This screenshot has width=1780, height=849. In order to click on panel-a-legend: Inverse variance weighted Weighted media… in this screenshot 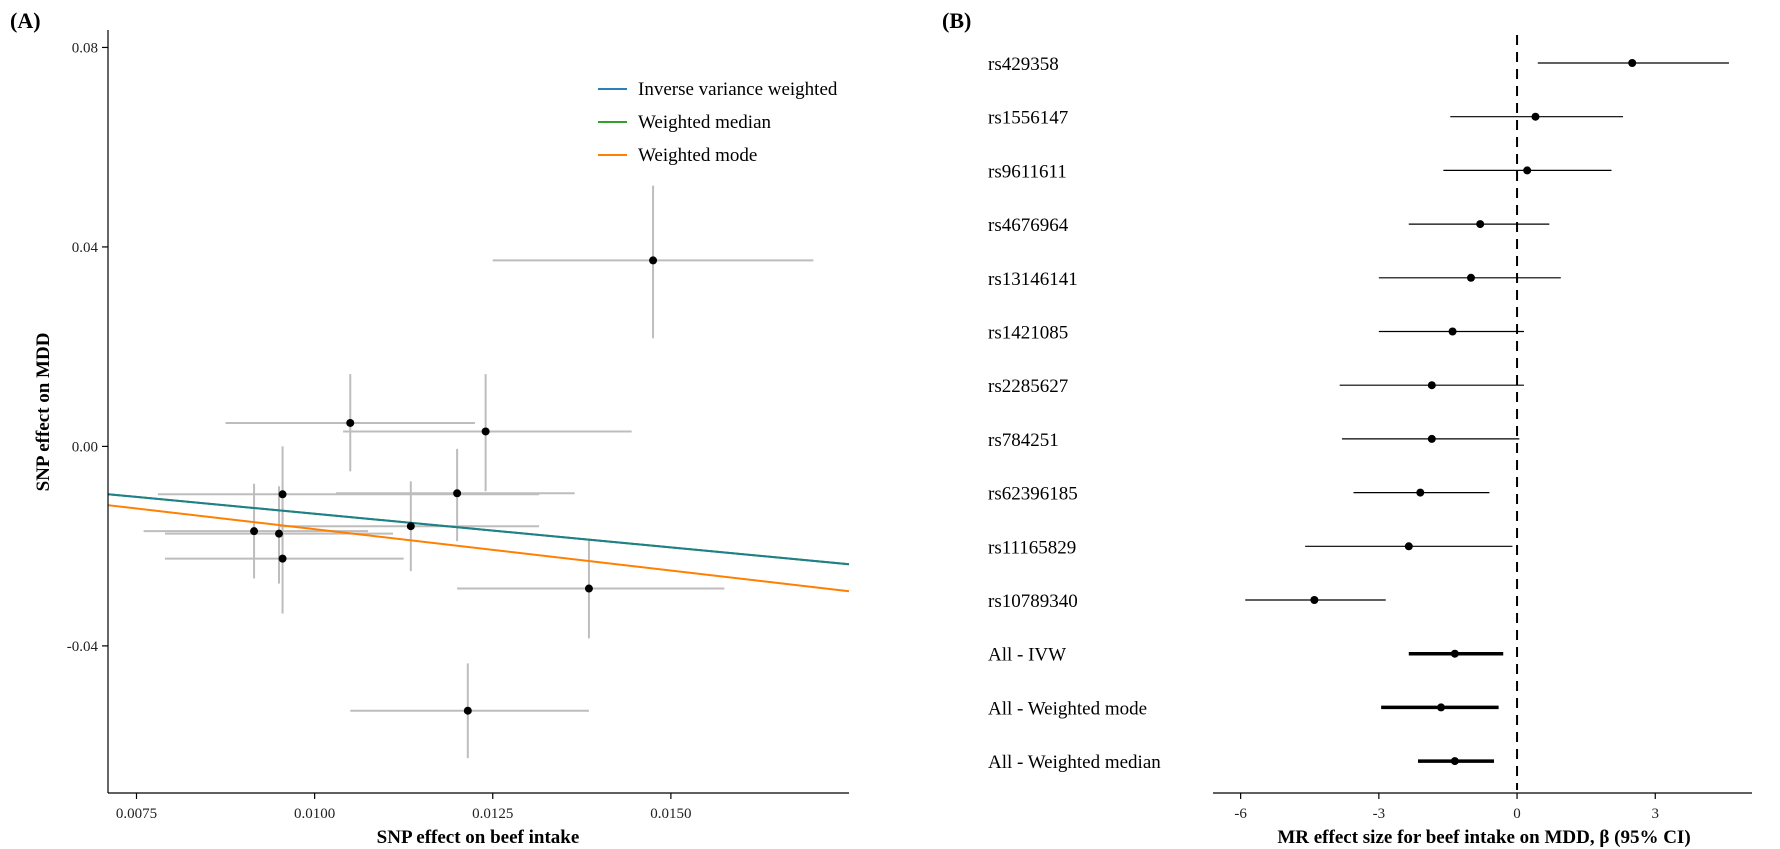, I will do `click(718, 122)`.